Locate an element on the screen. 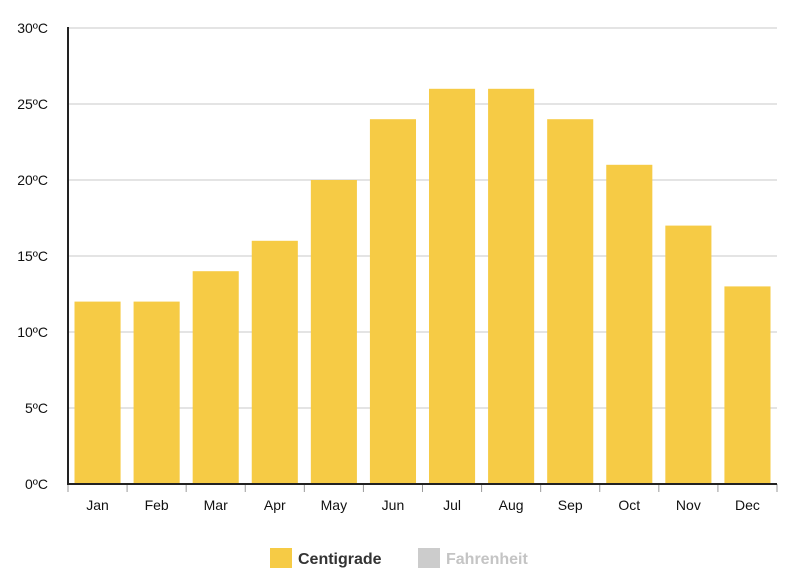 The image size is (800, 587). y-tick-label: 5ºC is located at coordinates (36, 408).